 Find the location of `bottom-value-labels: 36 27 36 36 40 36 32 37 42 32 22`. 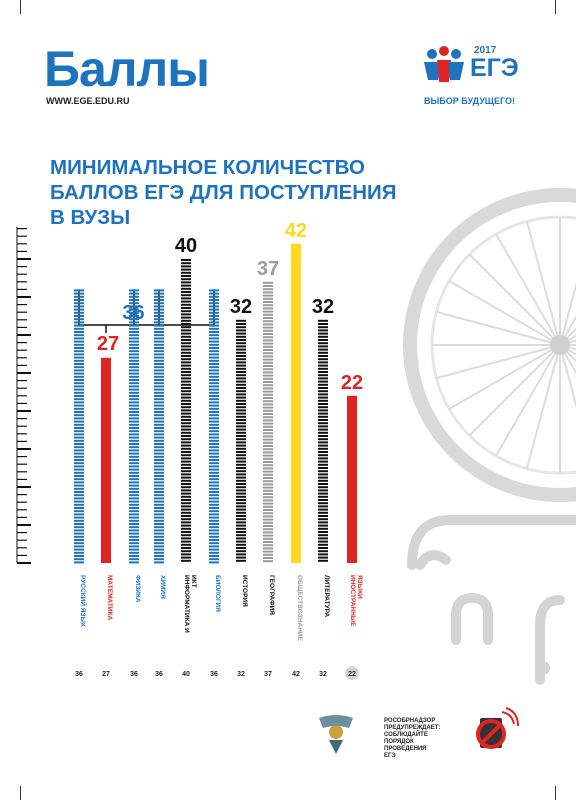

bottom-value-labels: 36 27 36 36 40 36 32 37 42 32 22 is located at coordinates (217, 673).